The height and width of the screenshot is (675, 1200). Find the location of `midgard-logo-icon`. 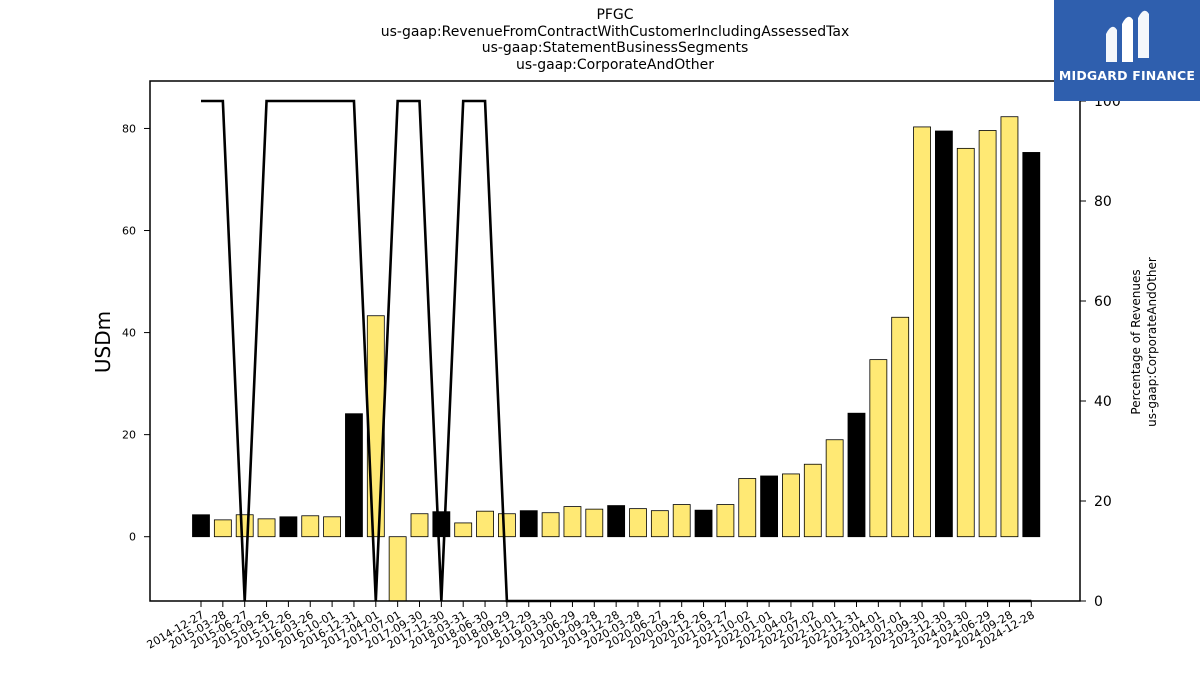

midgard-logo-icon is located at coordinates (1127, 36).